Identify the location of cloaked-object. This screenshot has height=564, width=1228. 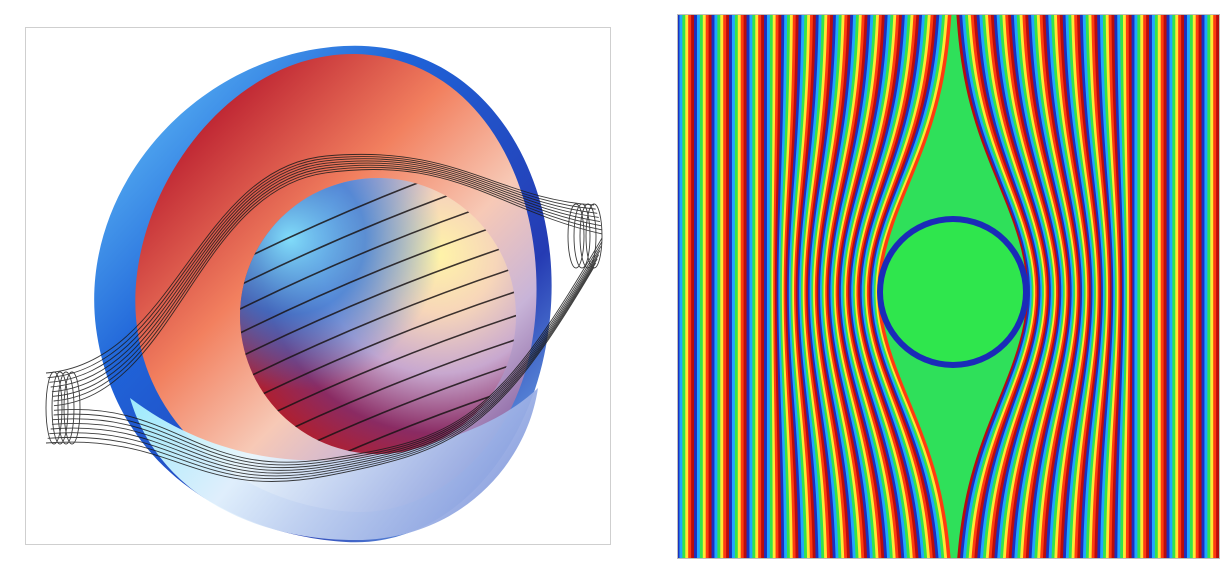
(953, 292).